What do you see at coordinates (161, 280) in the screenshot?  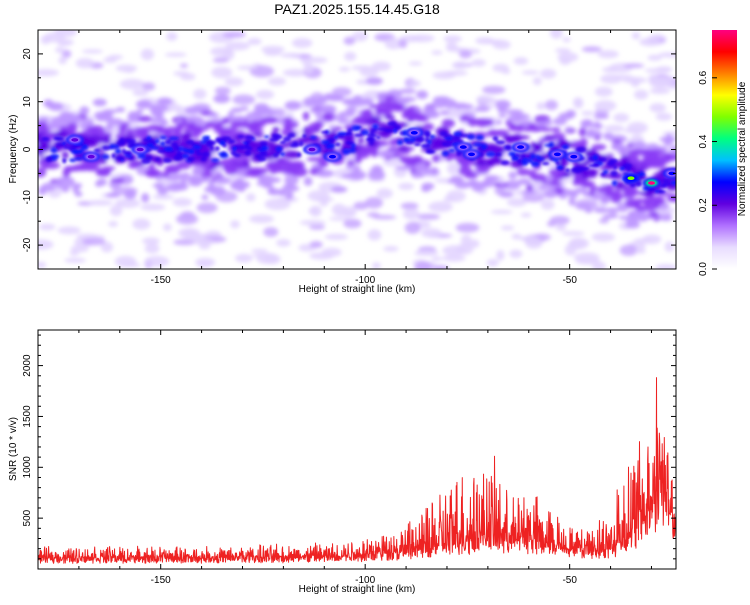 I see `spectrogram-x-tick-label: -150` at bounding box center [161, 280].